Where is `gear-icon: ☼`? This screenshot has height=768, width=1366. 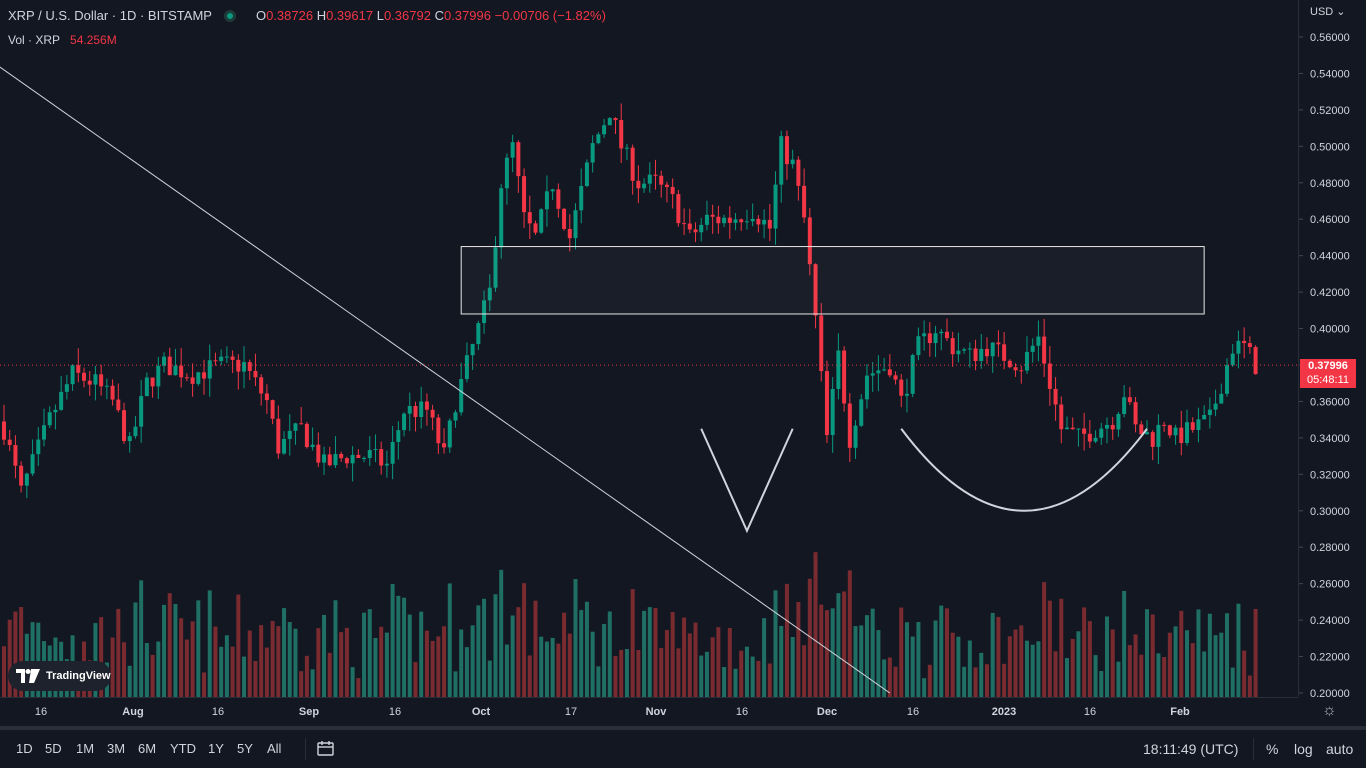 gear-icon: ☼ is located at coordinates (1329, 710).